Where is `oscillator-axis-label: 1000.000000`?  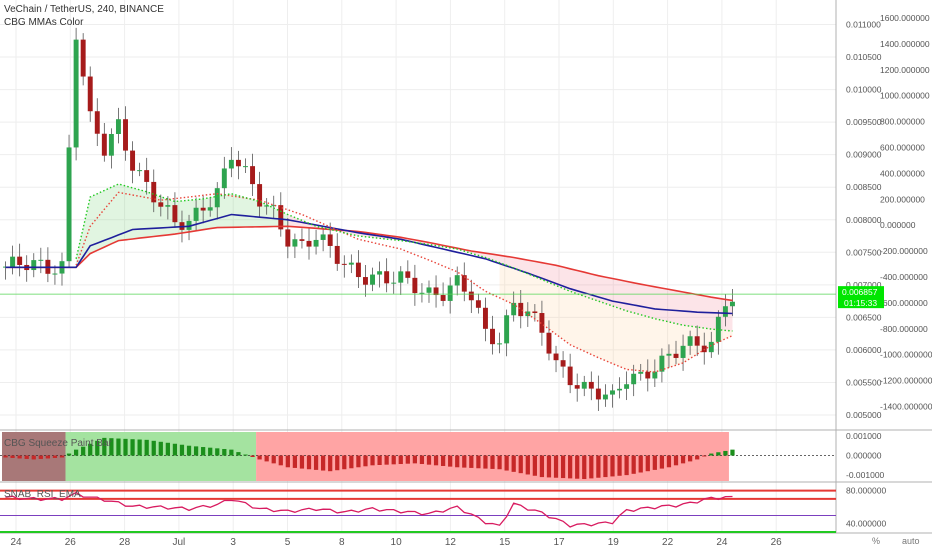
oscillator-axis-label: 1000.000000 is located at coordinates (905, 96).